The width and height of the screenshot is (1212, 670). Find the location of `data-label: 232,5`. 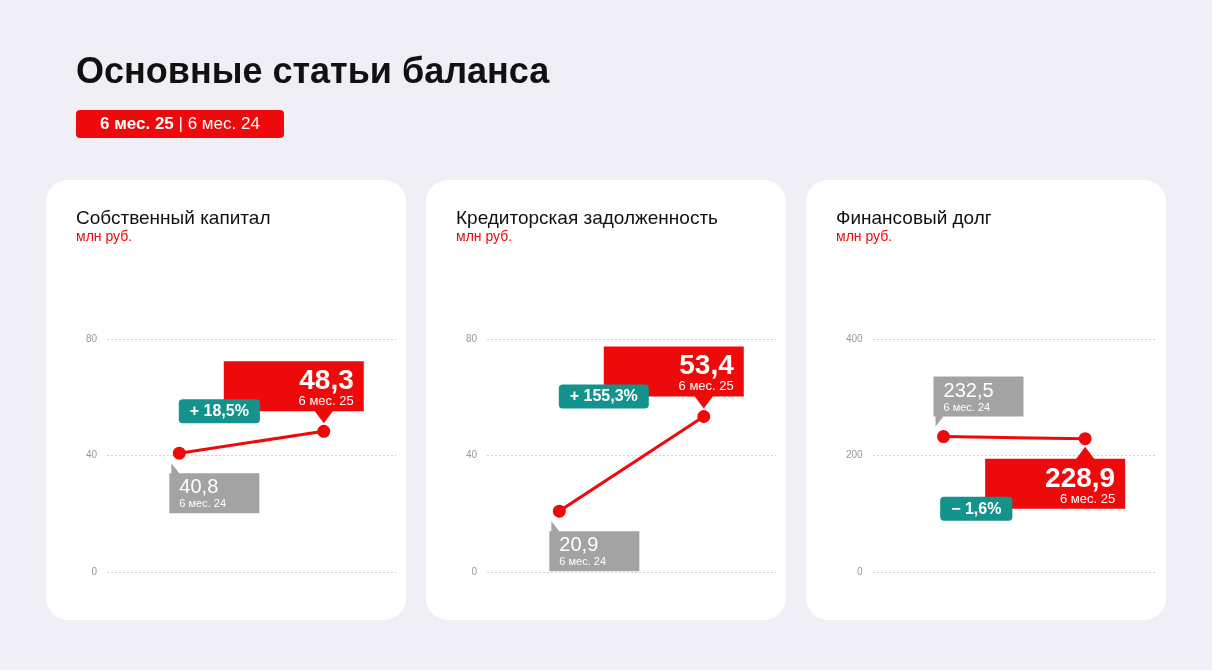

data-label: 232,5 is located at coordinates (968, 389).